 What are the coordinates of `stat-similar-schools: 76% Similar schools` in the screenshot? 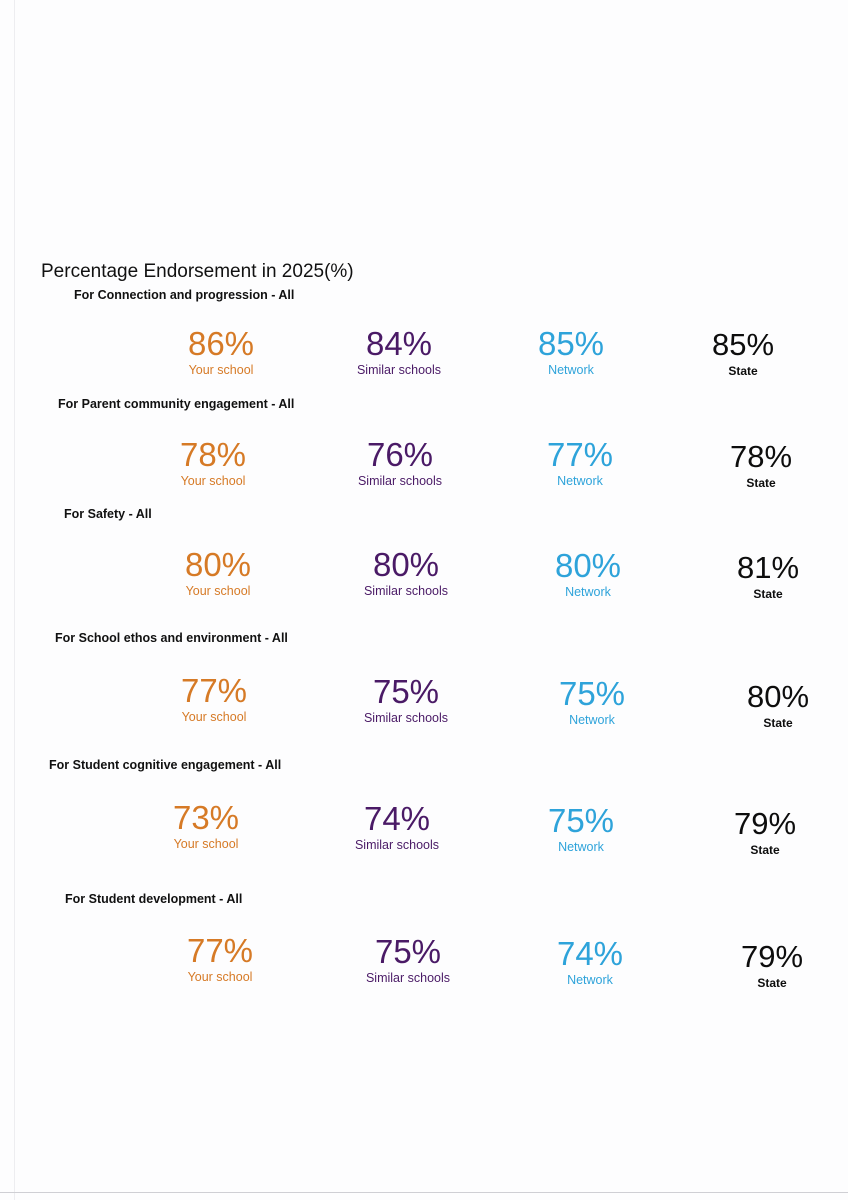 It's located at (400, 463).